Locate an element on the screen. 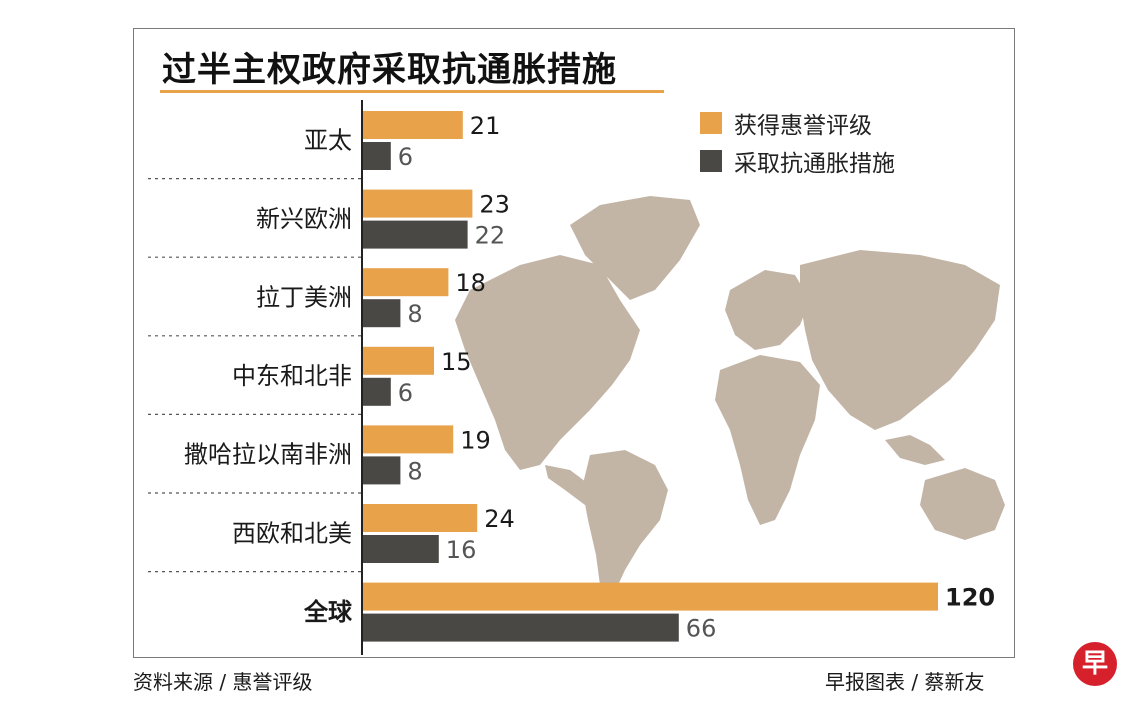 Image resolution: width=1140 pixels, height=712 pixels. title-underline is located at coordinates (412, 91).